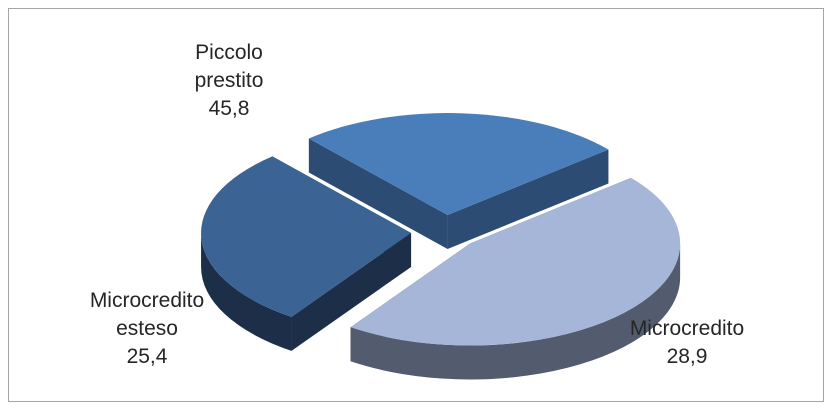 The image size is (834, 412). I want to click on slice-name-line-2: prestito, so click(229, 80).